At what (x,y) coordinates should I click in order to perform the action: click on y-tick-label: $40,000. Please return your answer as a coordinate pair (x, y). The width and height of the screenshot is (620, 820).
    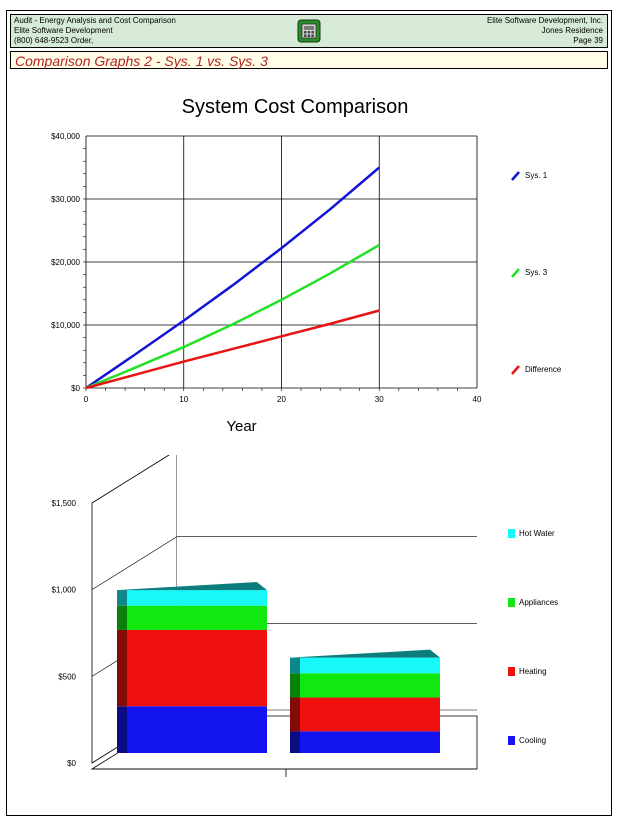
    Looking at the image, I should click on (65, 136).